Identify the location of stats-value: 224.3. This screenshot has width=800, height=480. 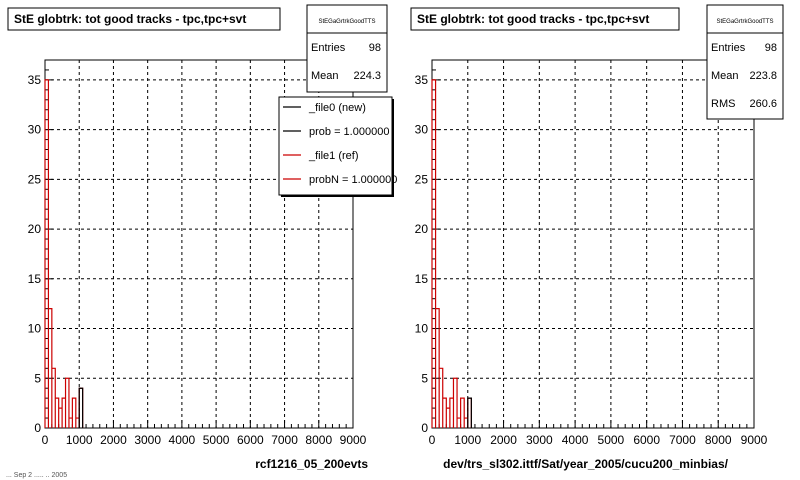
(367, 76).